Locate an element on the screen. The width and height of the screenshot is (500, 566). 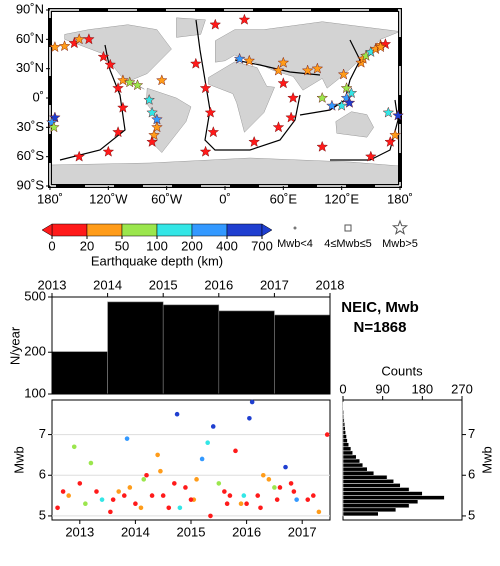
y-tick-label: 90˚N is located at coordinates (30, 8).